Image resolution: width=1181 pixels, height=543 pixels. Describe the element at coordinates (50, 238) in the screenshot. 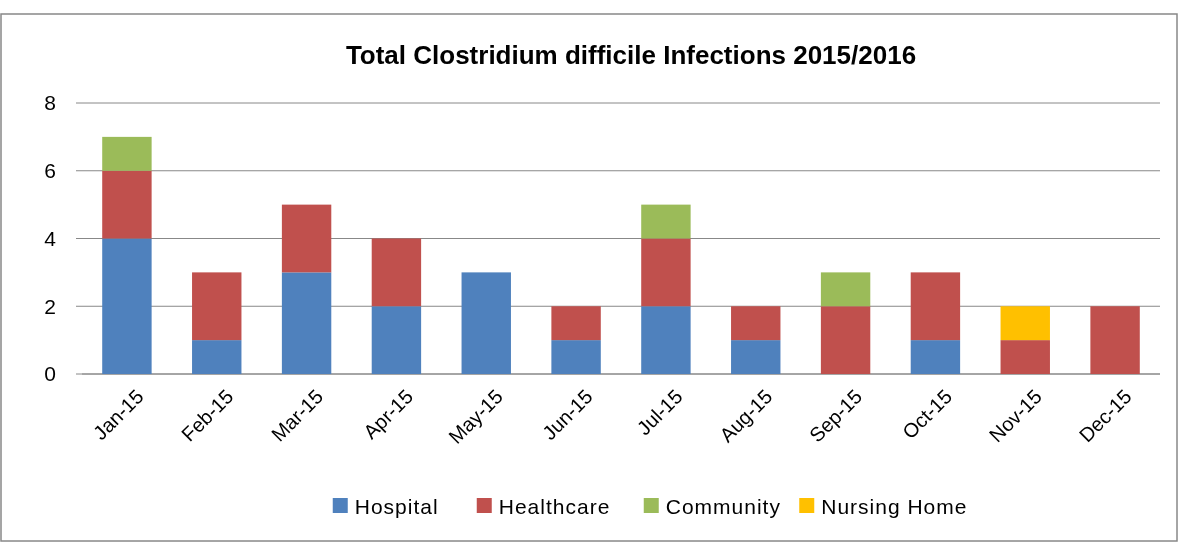

I see `y-tick-label: 4` at that location.